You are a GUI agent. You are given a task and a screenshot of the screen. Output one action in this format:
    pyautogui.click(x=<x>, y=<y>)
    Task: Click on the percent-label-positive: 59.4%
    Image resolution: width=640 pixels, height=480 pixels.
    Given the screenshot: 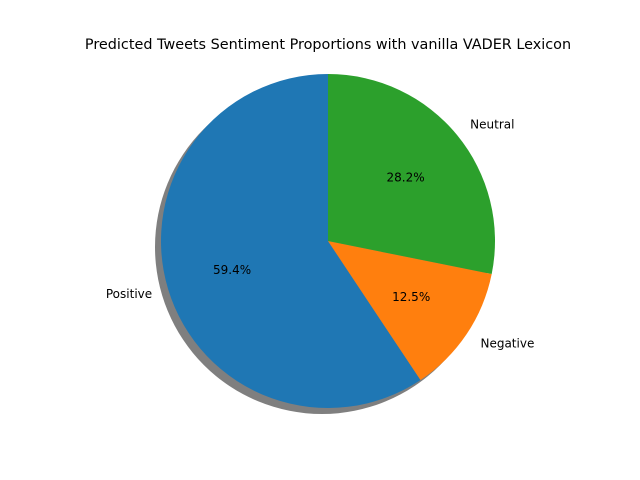 What is the action you would take?
    pyautogui.click(x=232, y=270)
    